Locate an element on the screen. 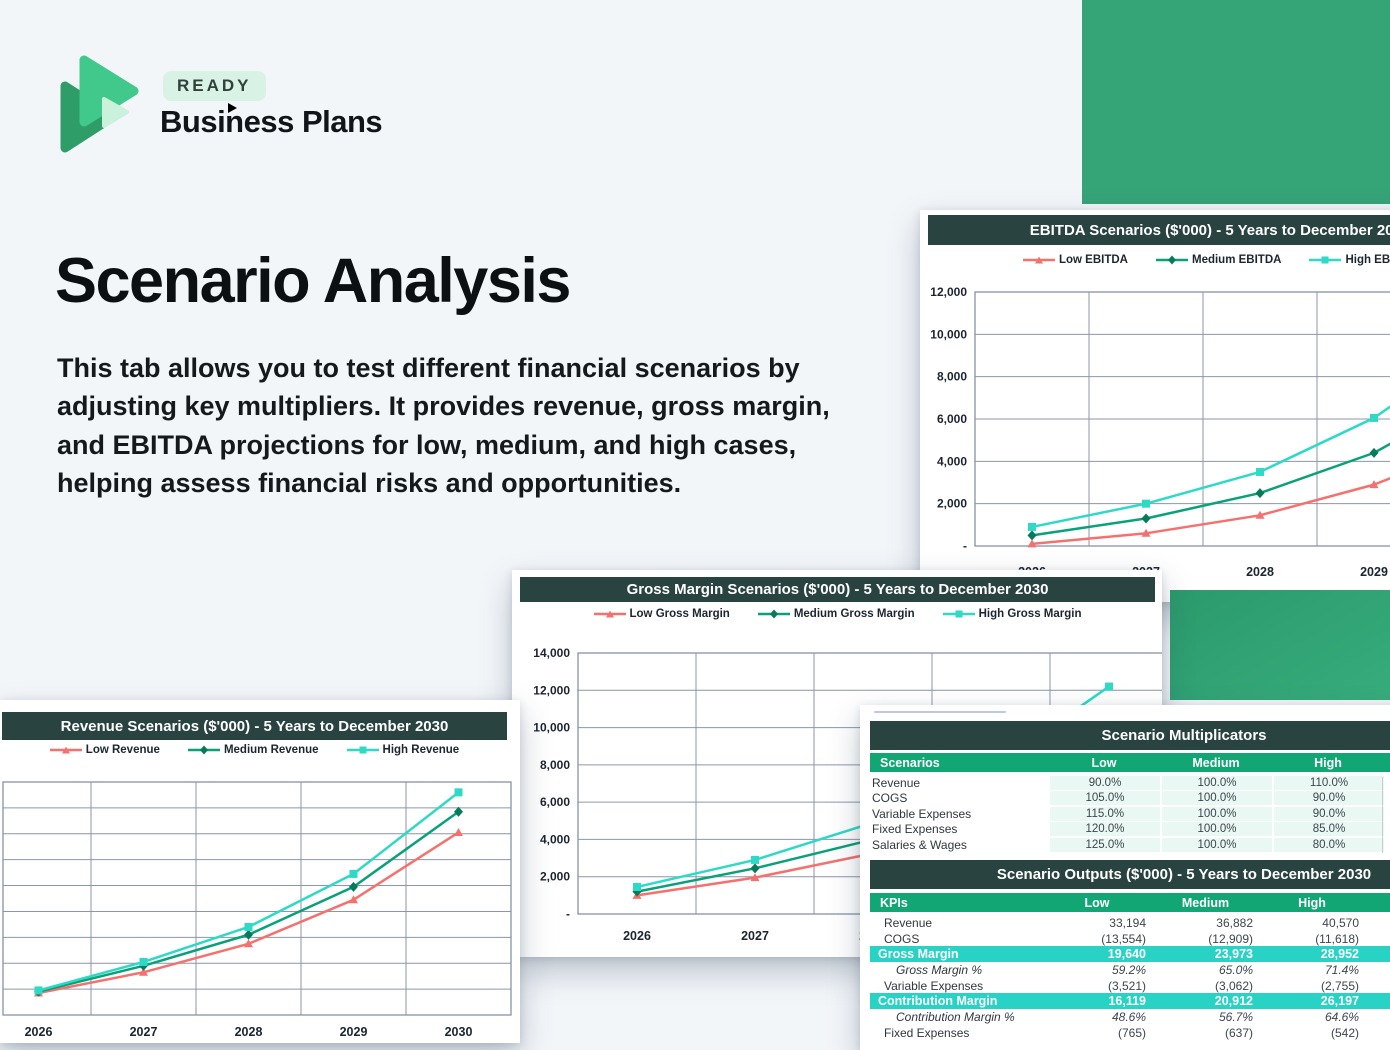 Image resolution: width=1390 pixels, height=1050 pixels. row-label: Gross Margin is located at coordinates (918, 954).